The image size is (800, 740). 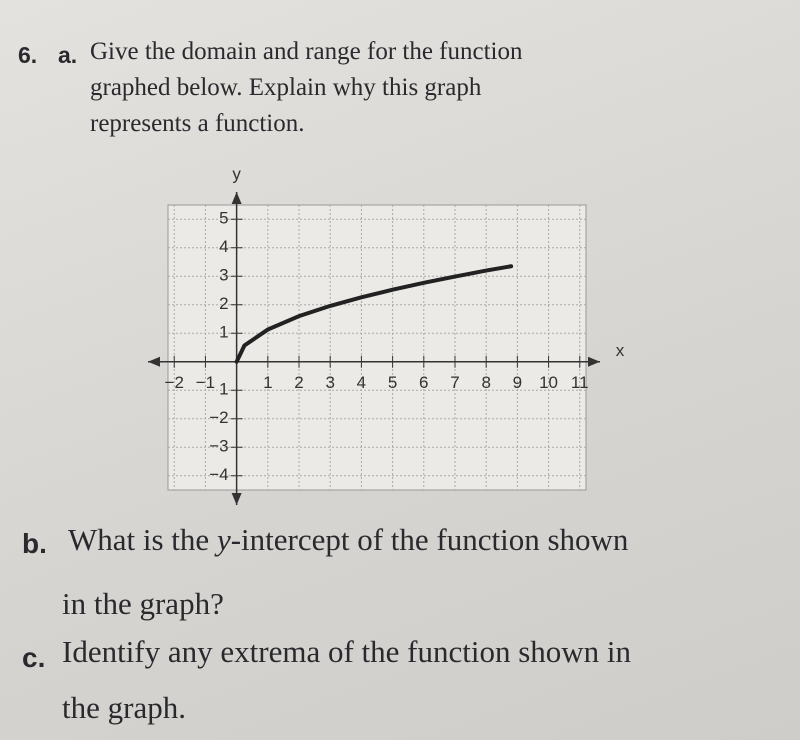 What do you see at coordinates (68, 55) in the screenshot?
I see `part-label: a.` at bounding box center [68, 55].